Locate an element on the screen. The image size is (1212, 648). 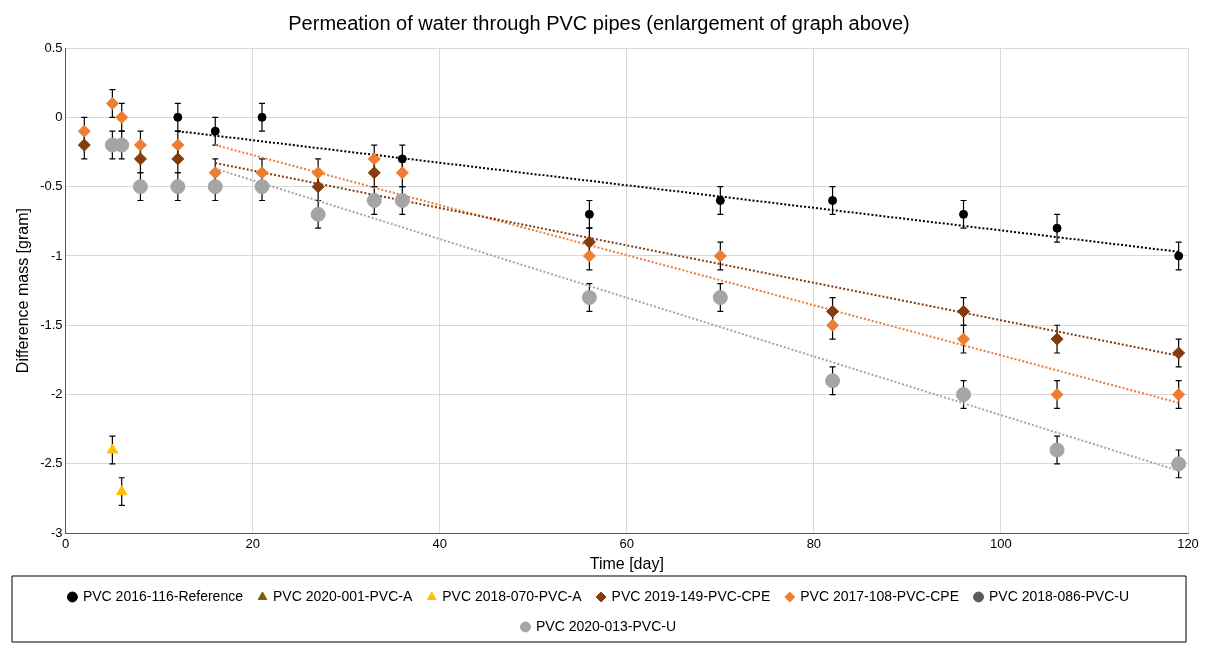
x-tick-label: 40 is located at coordinates (439, 543).